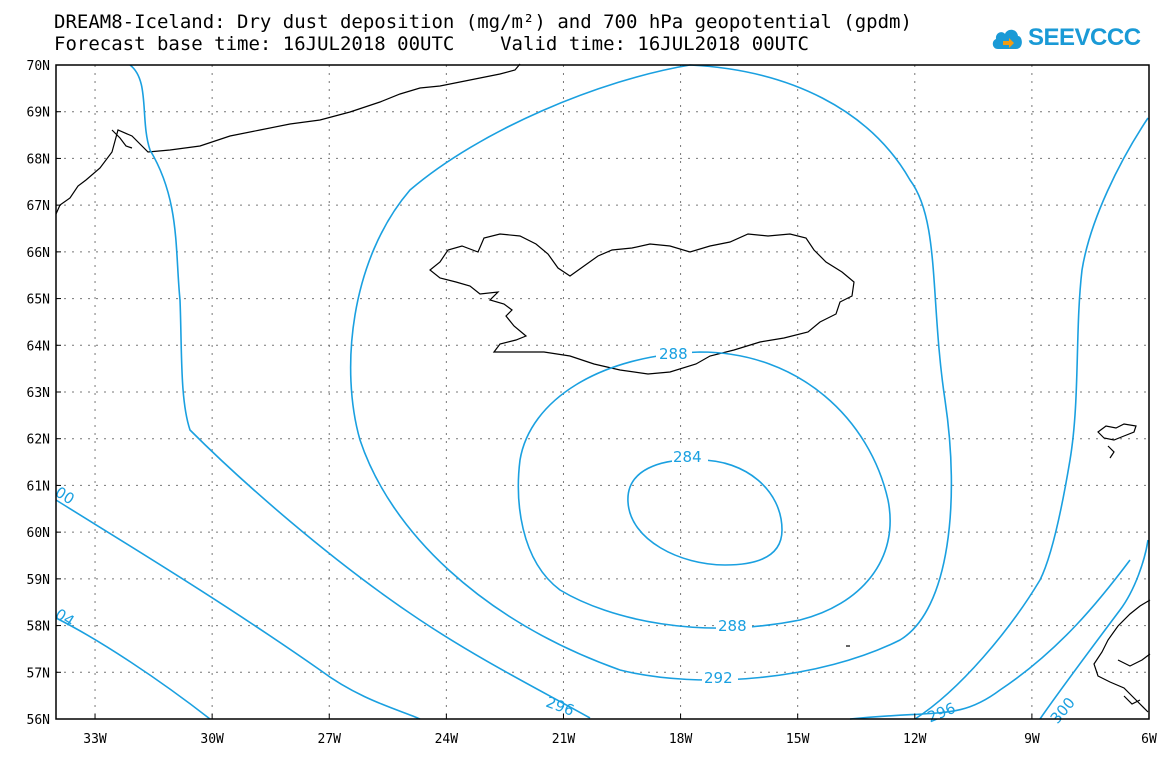 This screenshot has height=760, width=1175. I want to click on lat-label: 70N, so click(38, 66).